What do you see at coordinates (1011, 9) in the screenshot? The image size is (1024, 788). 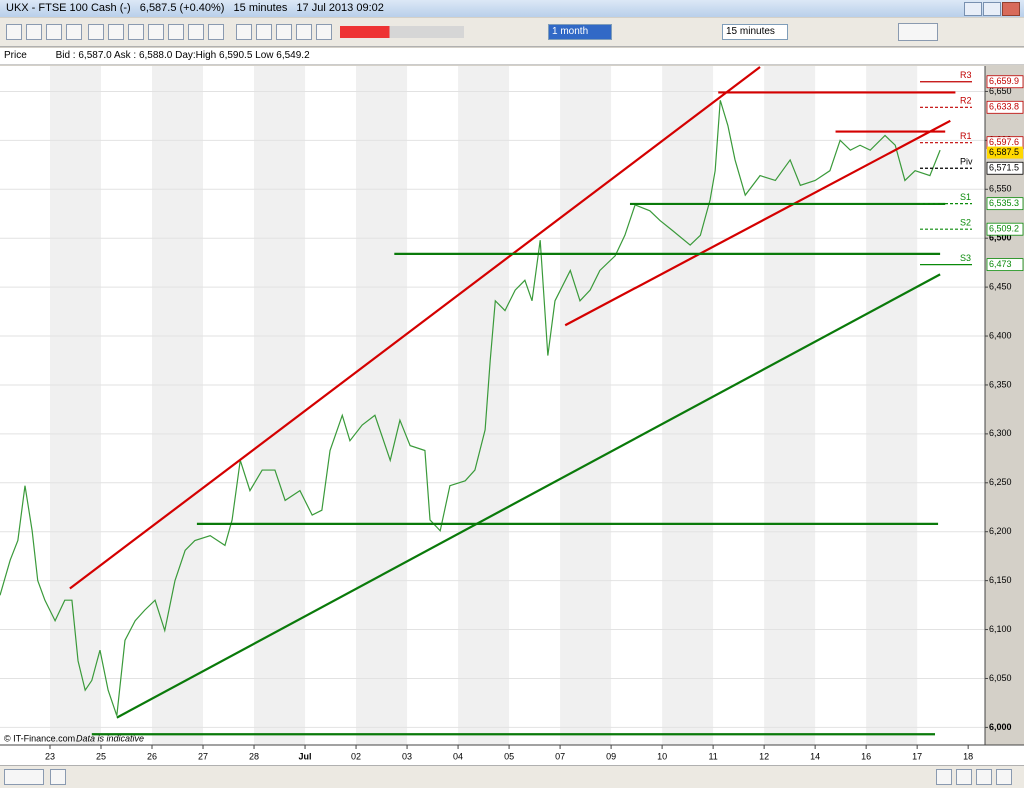 I see `close` at bounding box center [1011, 9].